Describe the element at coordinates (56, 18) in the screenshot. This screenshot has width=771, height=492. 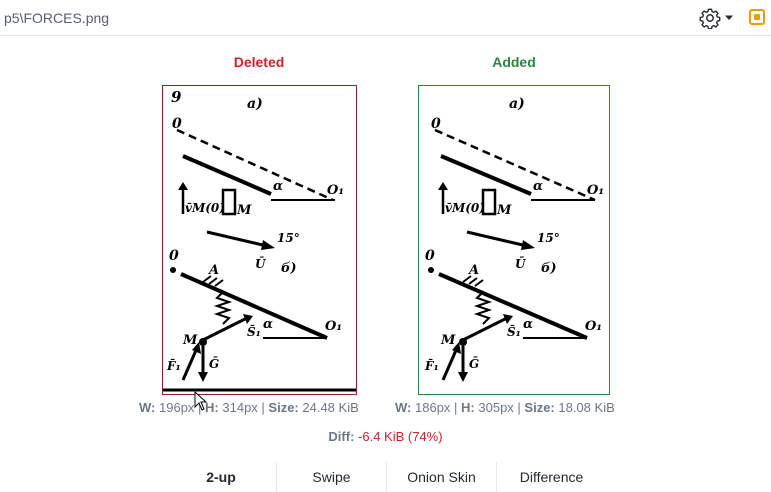
I see `file-path: p5\FORCES.png` at that location.